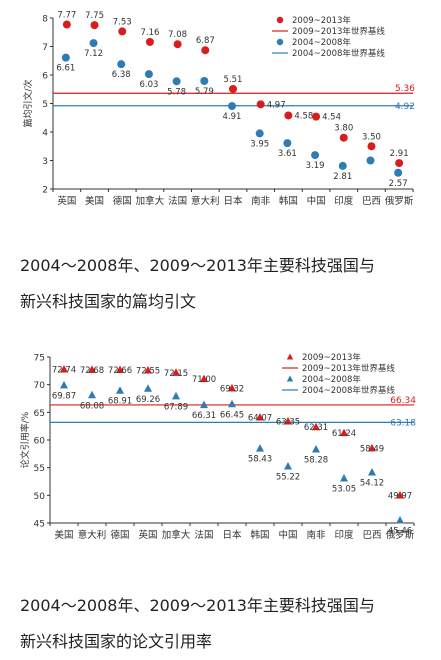 The image size is (441, 660). I want to click on data-label: 4.54, so click(331, 118).